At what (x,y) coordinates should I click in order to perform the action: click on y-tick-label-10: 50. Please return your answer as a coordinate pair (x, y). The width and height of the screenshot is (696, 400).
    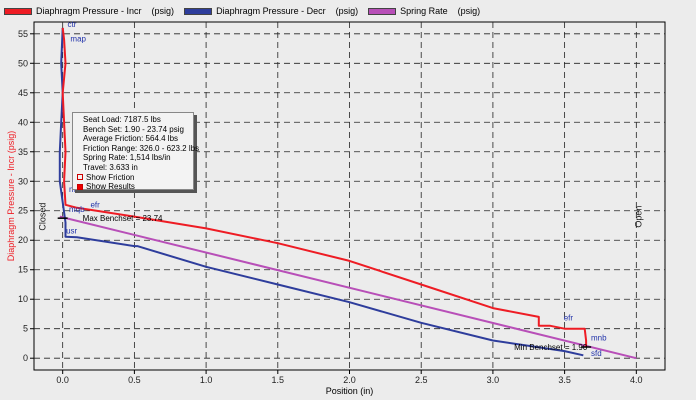
    Looking at the image, I should click on (23, 63).